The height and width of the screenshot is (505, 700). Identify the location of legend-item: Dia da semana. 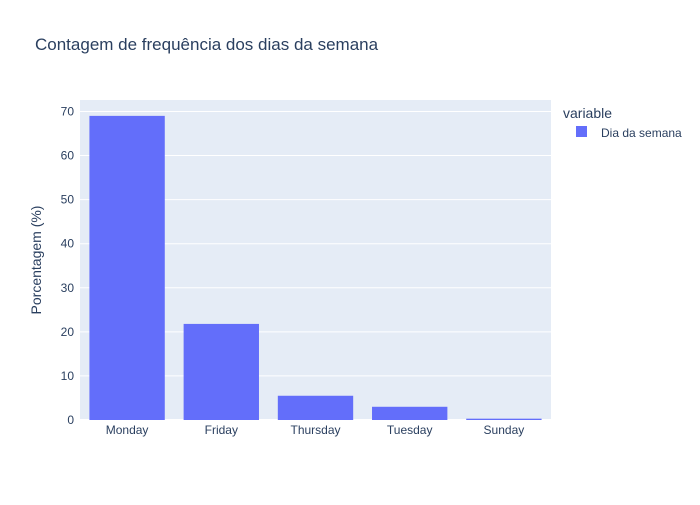
(629, 133).